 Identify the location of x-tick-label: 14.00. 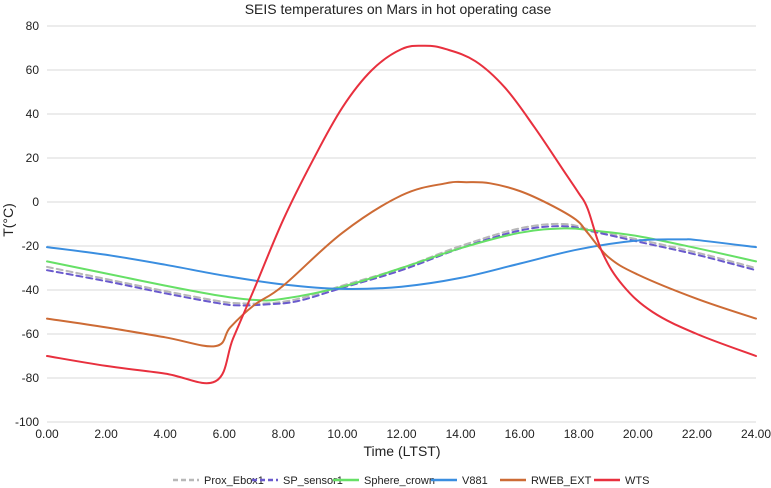
(461, 434).